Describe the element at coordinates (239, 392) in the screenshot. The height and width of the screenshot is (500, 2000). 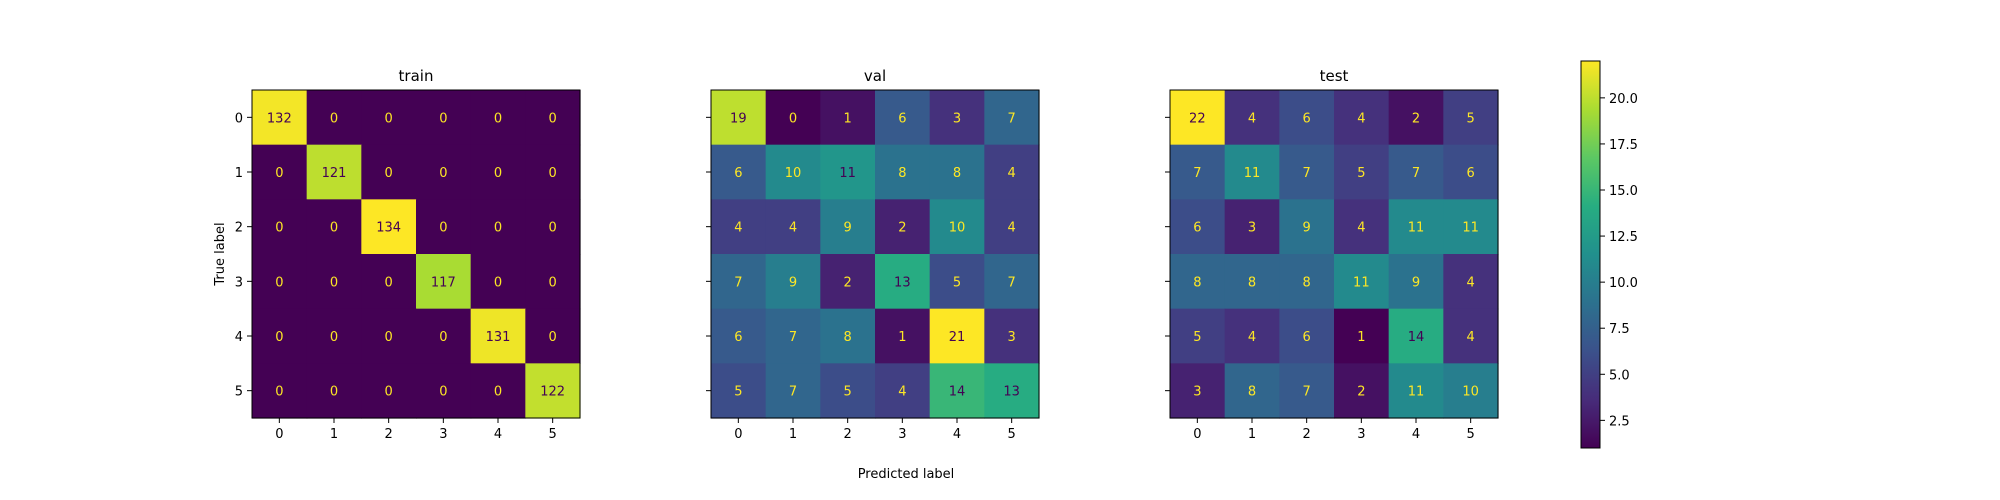
I see `y-tick-label: 5` at that location.